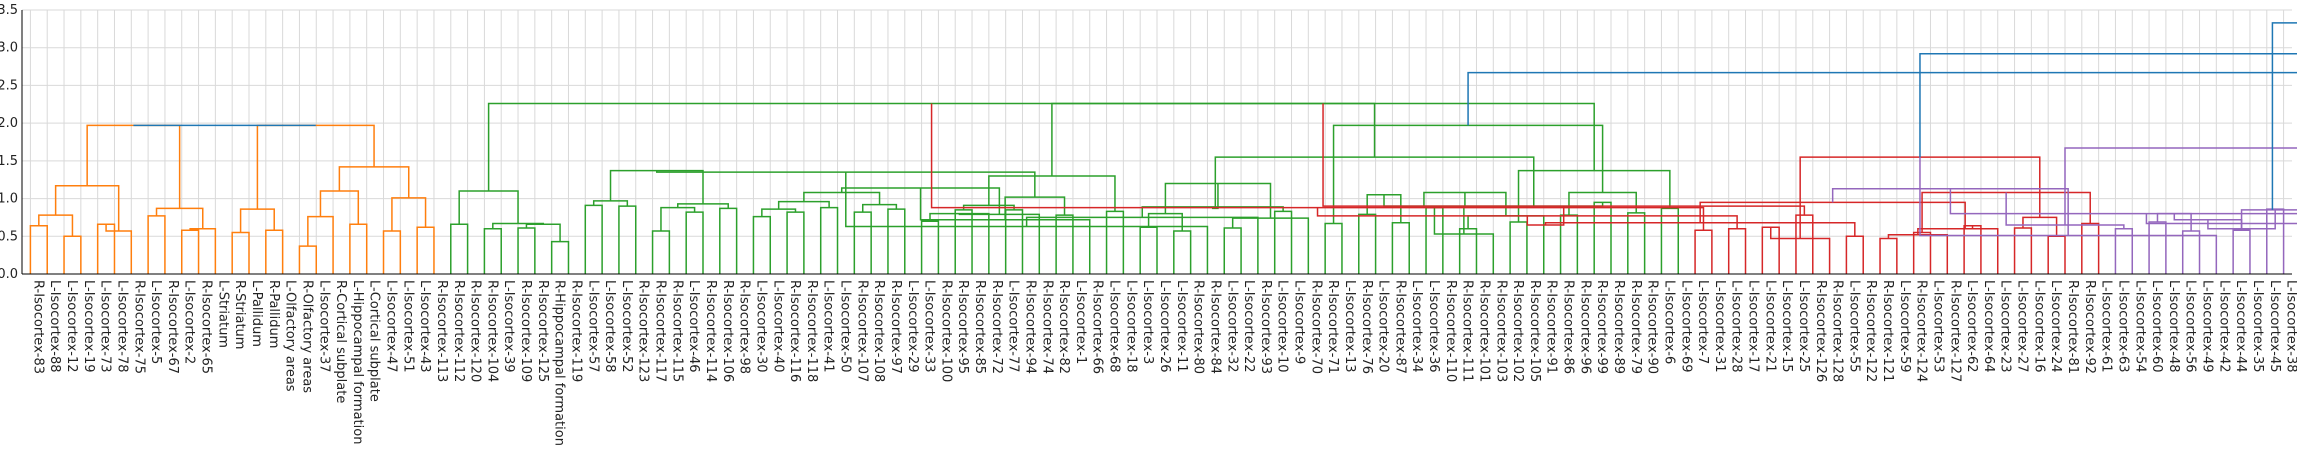 This screenshot has width=2297, height=475. What do you see at coordinates (424, 326) in the screenshot?
I see `leaf-label: L-Isocortex-43` at bounding box center [424, 326].